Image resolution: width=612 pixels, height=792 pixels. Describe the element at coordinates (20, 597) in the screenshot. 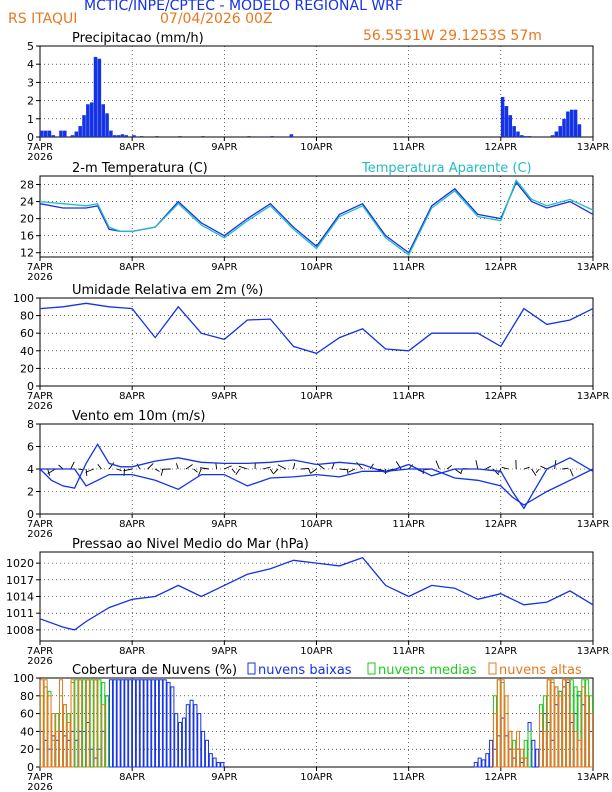

I see `y-tick-label: 1014` at that location.